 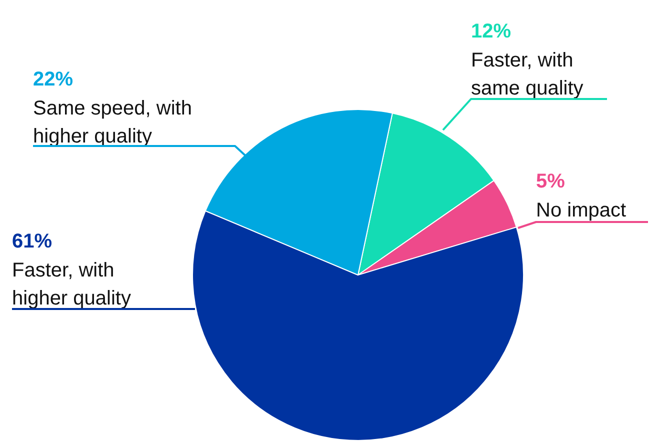 What do you see at coordinates (32, 241) in the screenshot?
I see `data-label: 61%` at bounding box center [32, 241].